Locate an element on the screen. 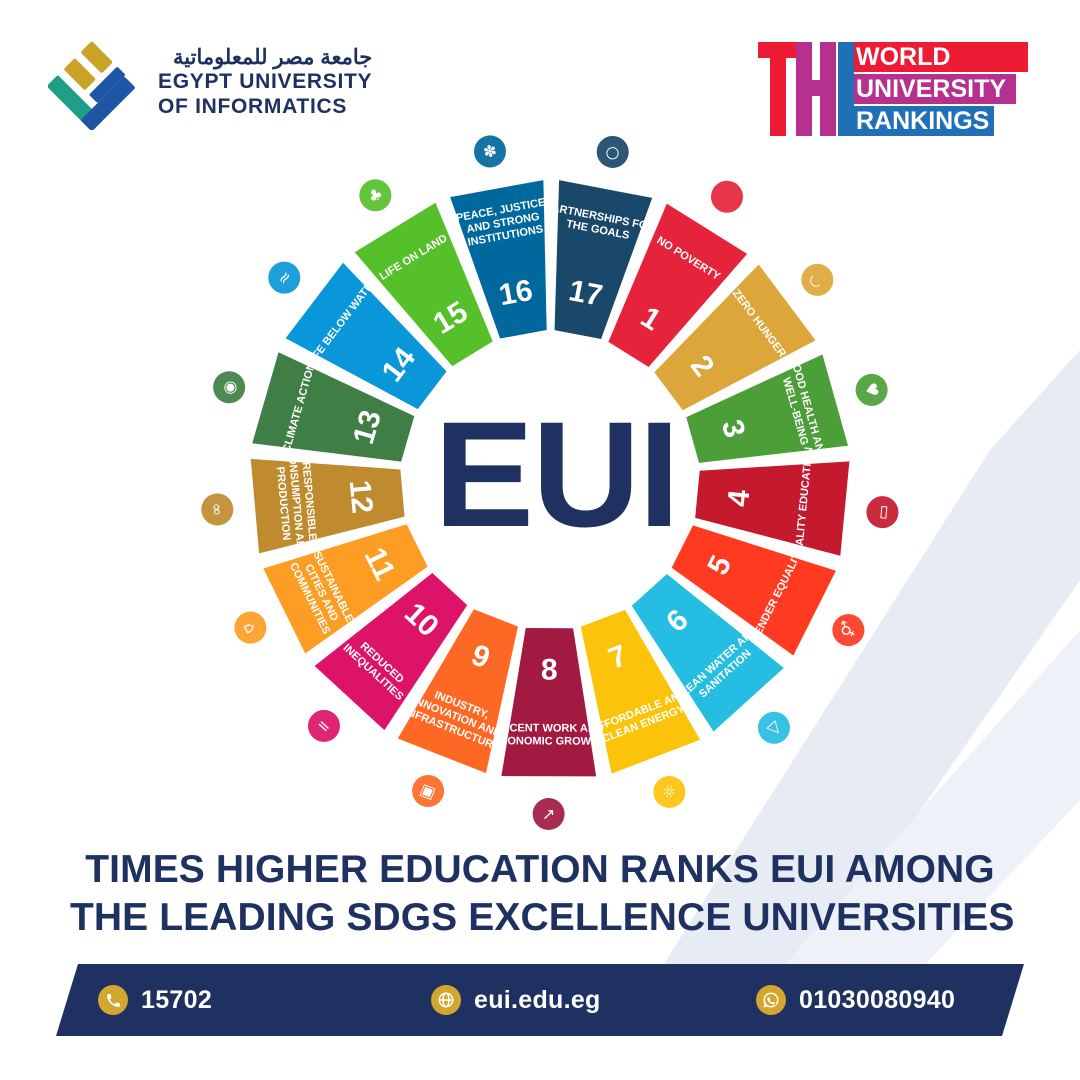 This screenshot has height=1080, width=1080. university-name-line1: EGYPT UNIVERSITY is located at coordinates (265, 82).